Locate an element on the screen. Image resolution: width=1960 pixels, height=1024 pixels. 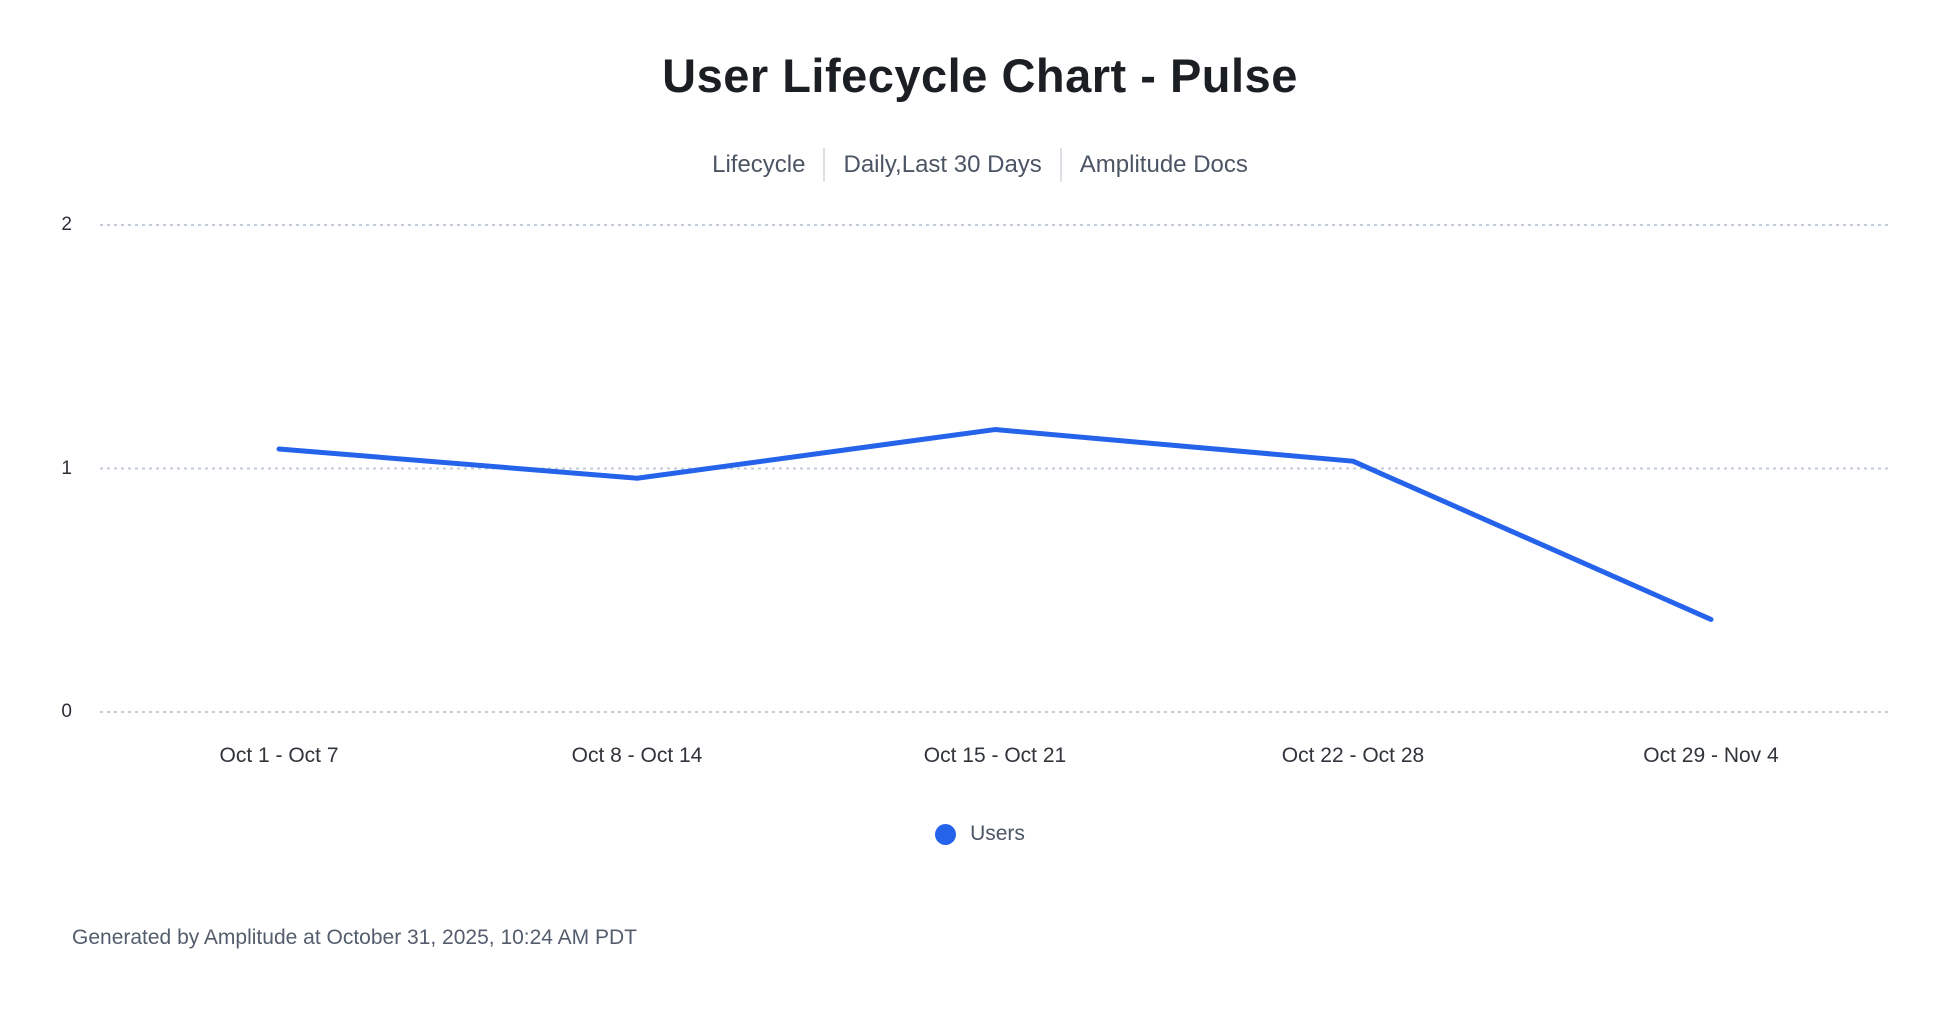
legend: Users is located at coordinates (980, 834).